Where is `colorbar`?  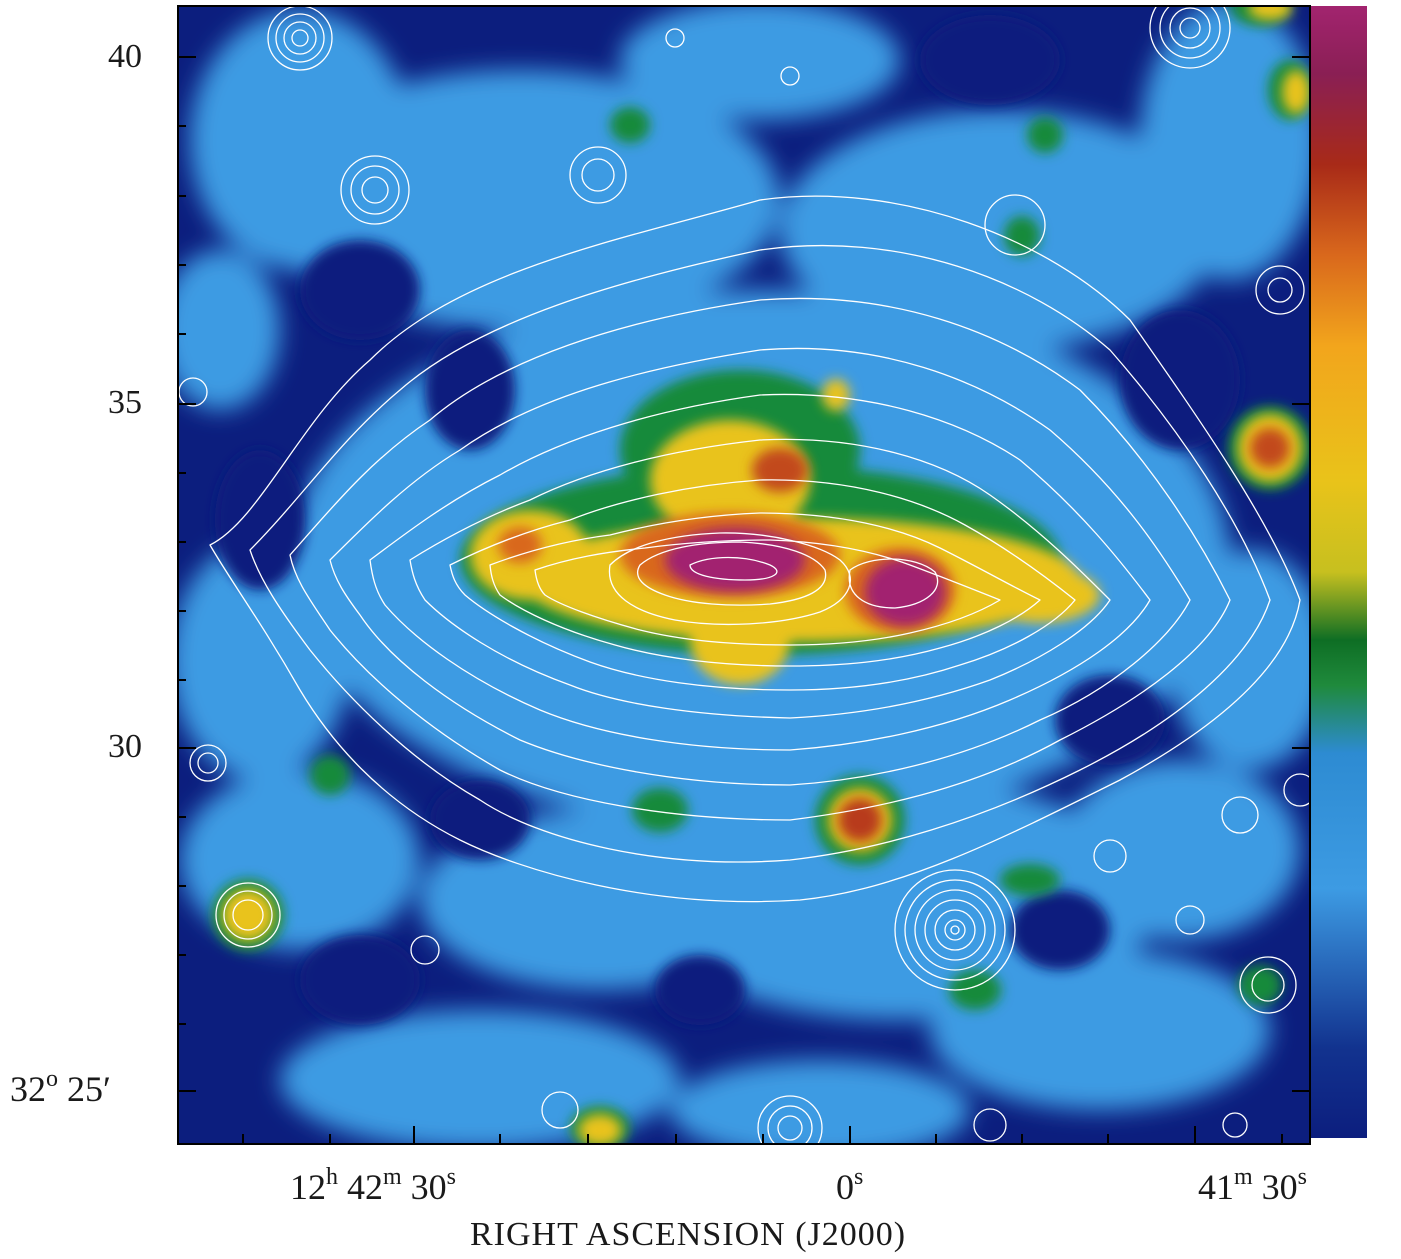
colorbar is located at coordinates (1339, 572).